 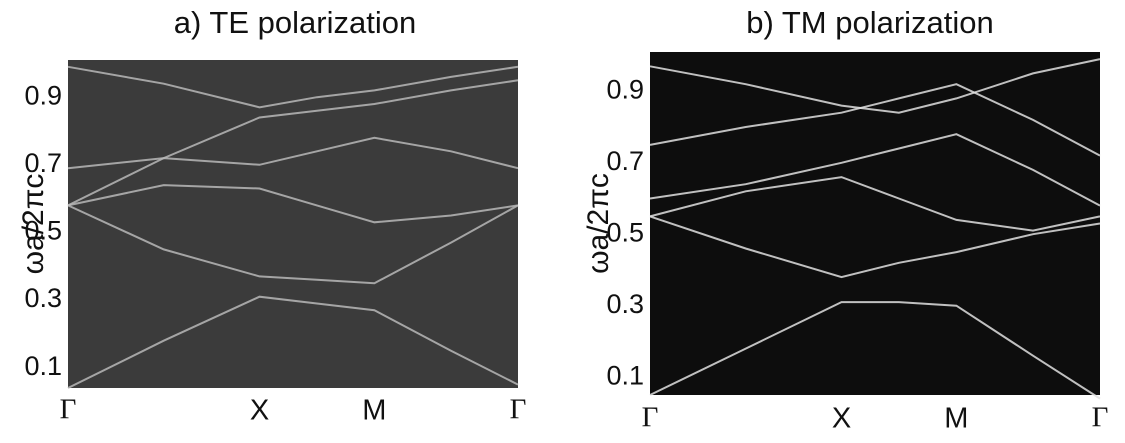 What do you see at coordinates (870, 22) in the screenshot?
I see `chart-title: b) TM polarization` at bounding box center [870, 22].